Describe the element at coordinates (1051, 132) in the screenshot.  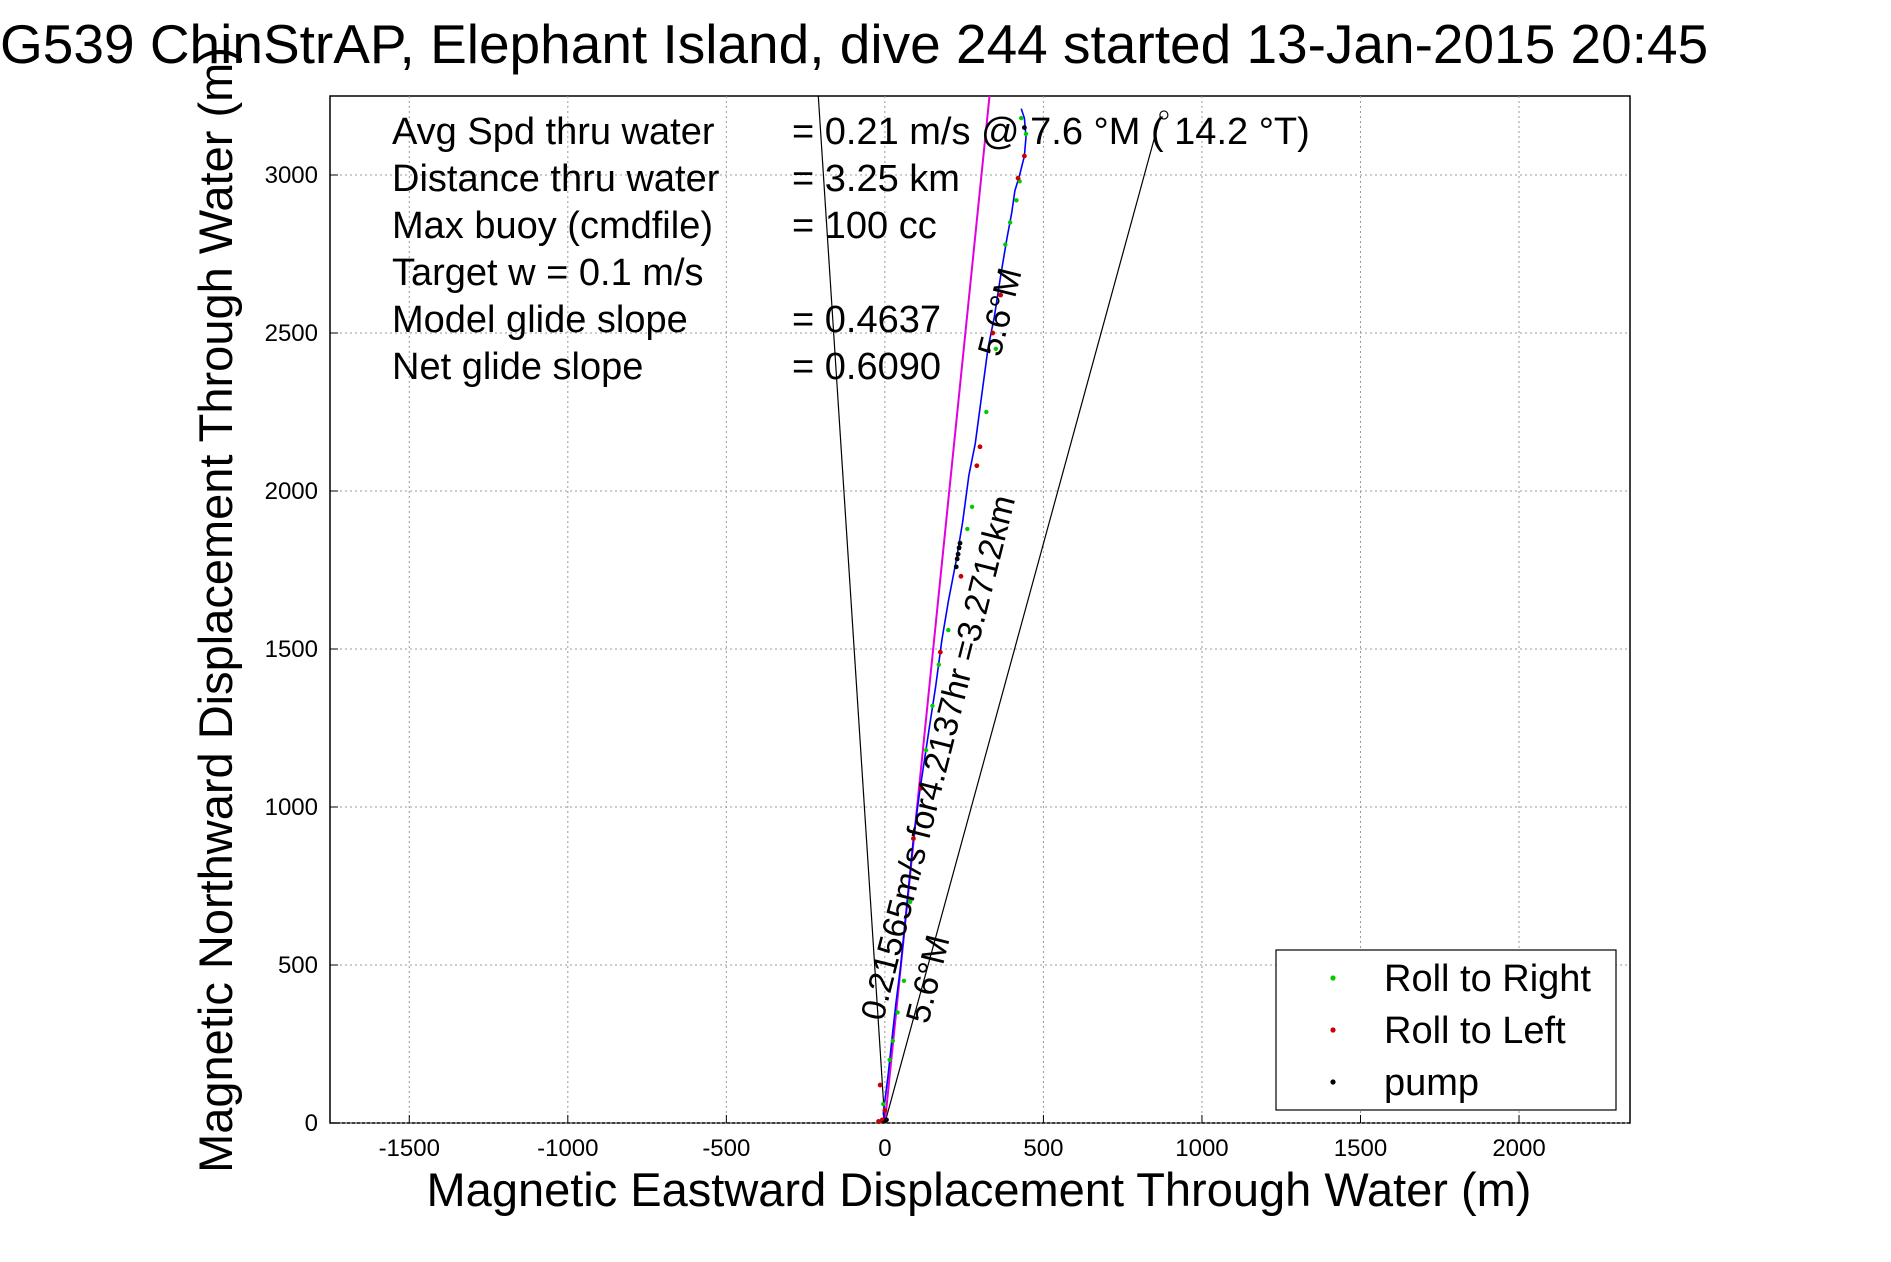
I see `stat-value: = 0.21 m/s @ 7.6 °M ( 14.2 °T)` at that location.